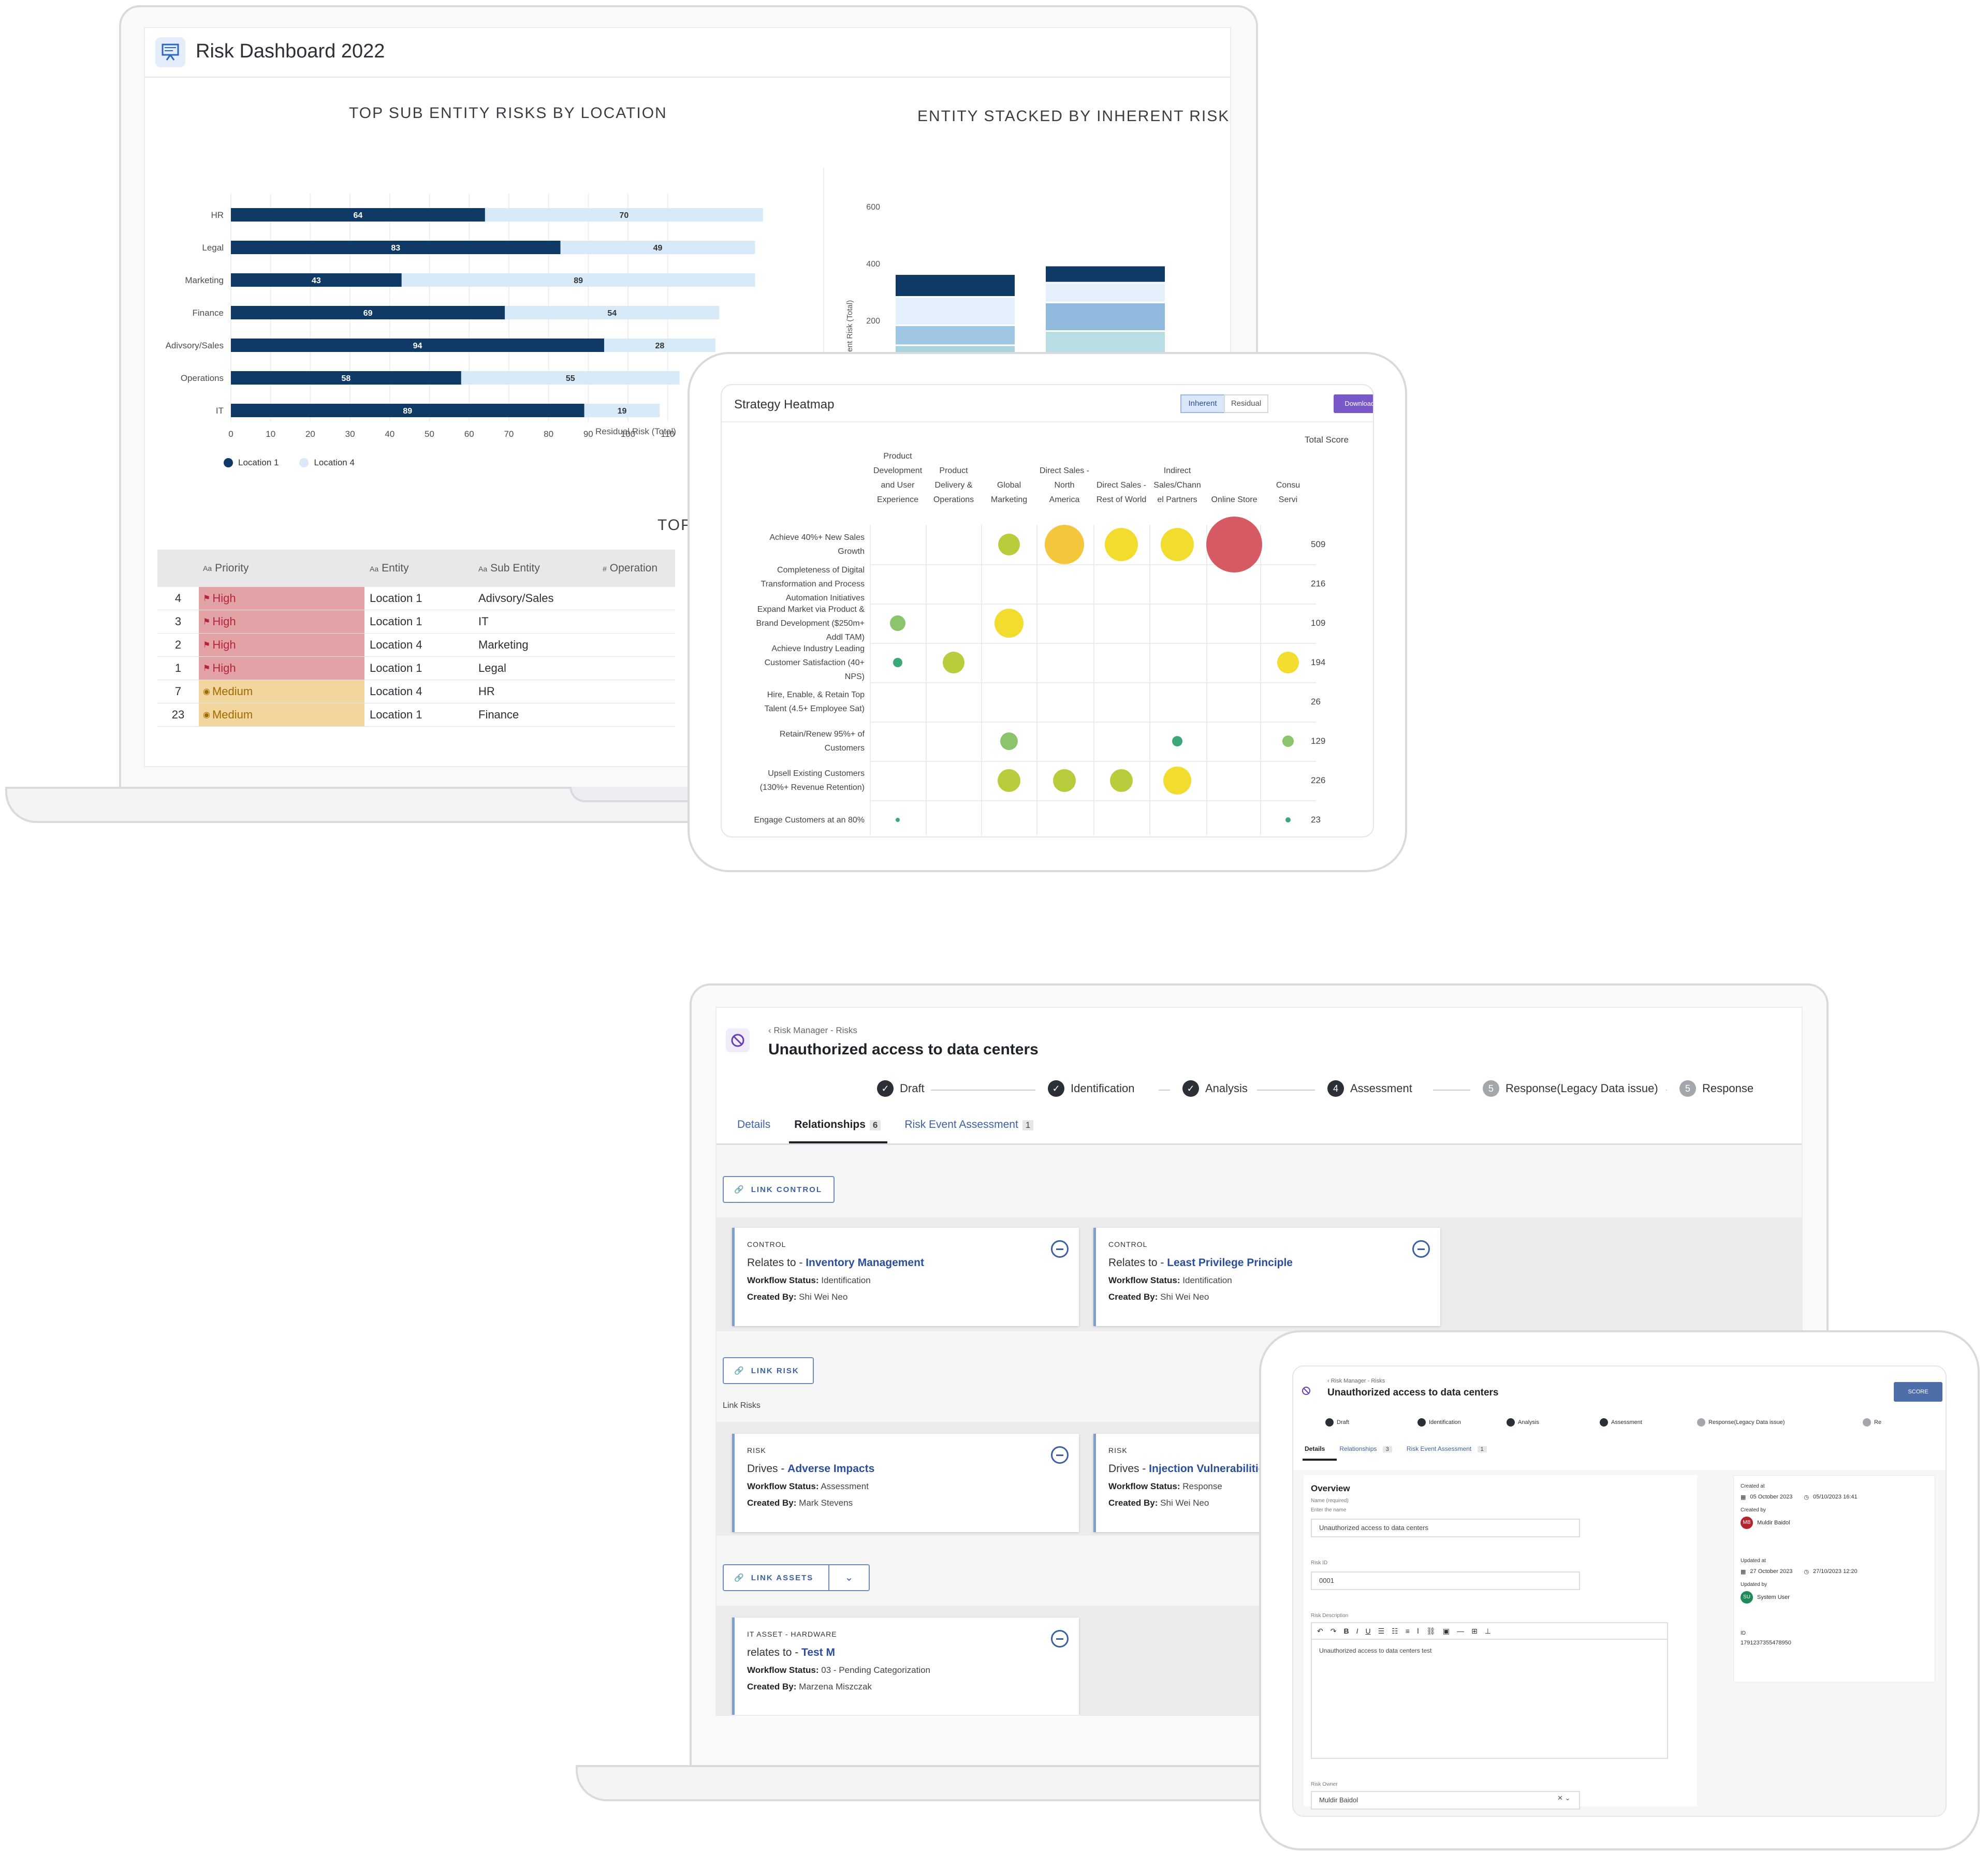 The width and height of the screenshot is (1988, 1852). Describe the element at coordinates (1474, 1631) in the screenshot. I see `table-icon: ⊞` at that location.